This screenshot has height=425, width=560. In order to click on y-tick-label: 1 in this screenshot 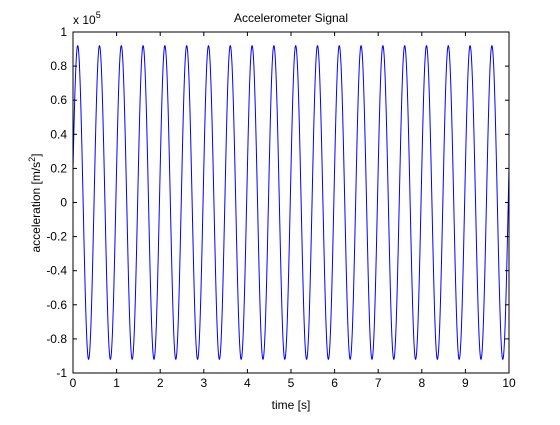, I will do `click(63, 32)`.